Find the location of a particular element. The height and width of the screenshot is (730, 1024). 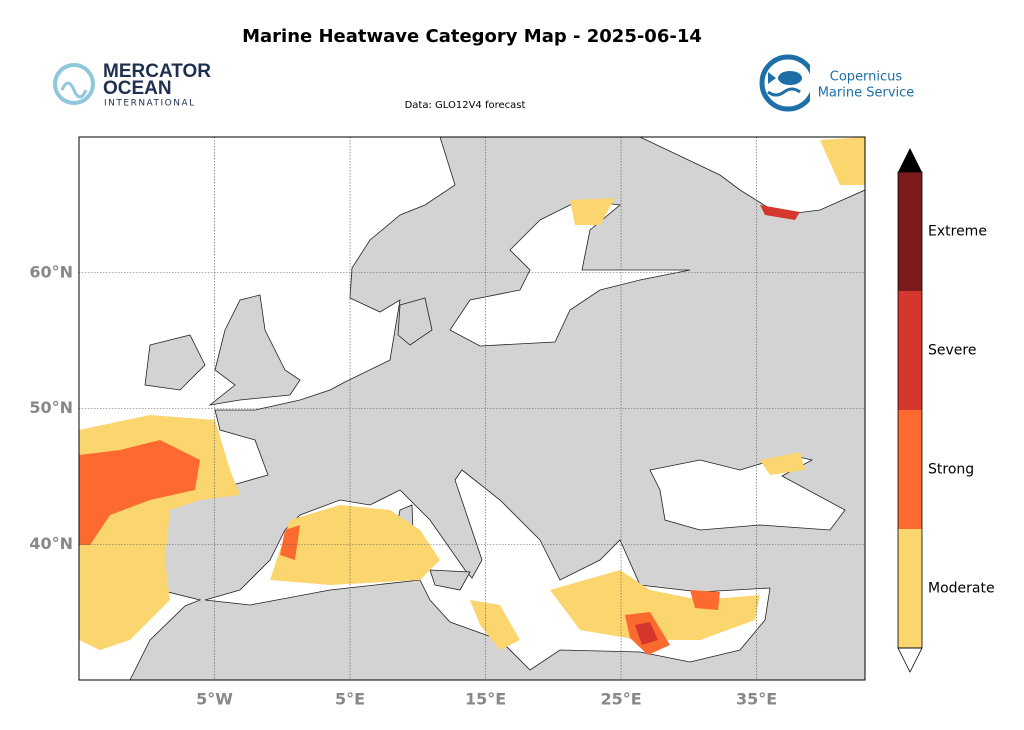

lon-tick-label: 35°E is located at coordinates (756, 699).